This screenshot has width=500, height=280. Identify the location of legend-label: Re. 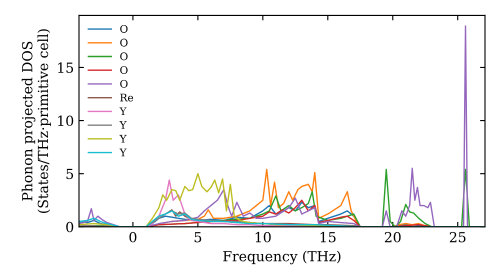
(127, 98).